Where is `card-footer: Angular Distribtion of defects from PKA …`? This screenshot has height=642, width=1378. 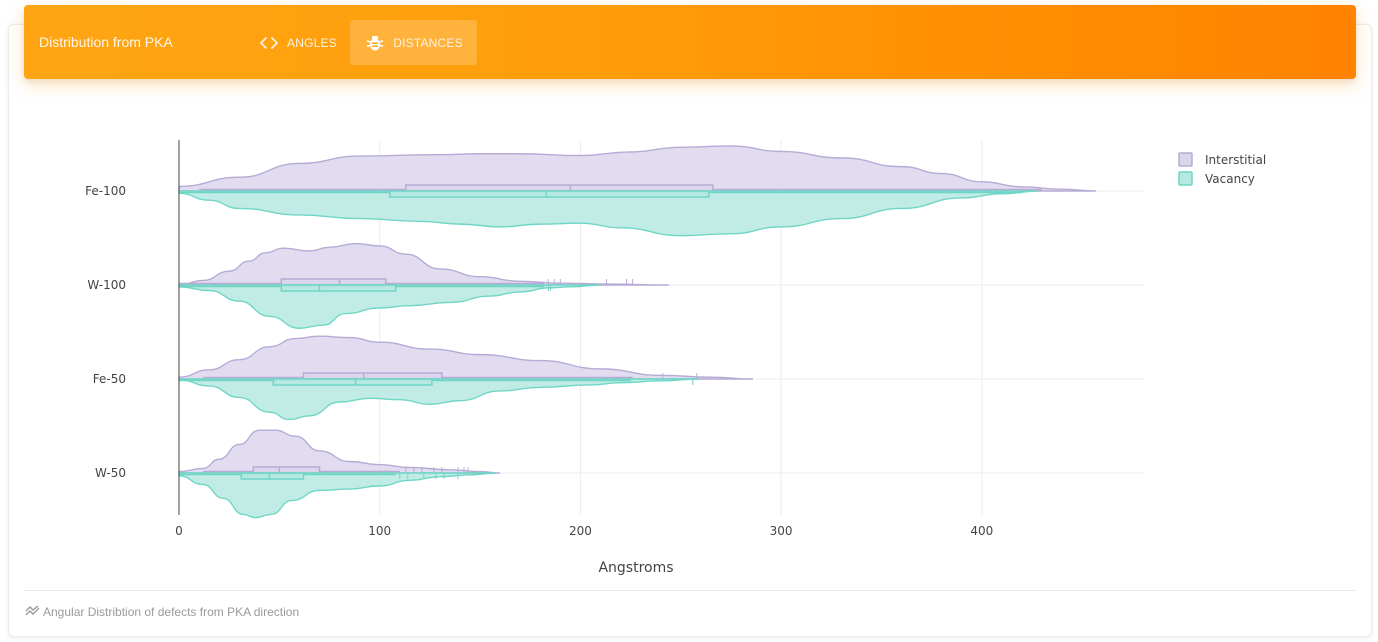 card-footer: Angular Distribtion of defects from PKA … is located at coordinates (162, 612).